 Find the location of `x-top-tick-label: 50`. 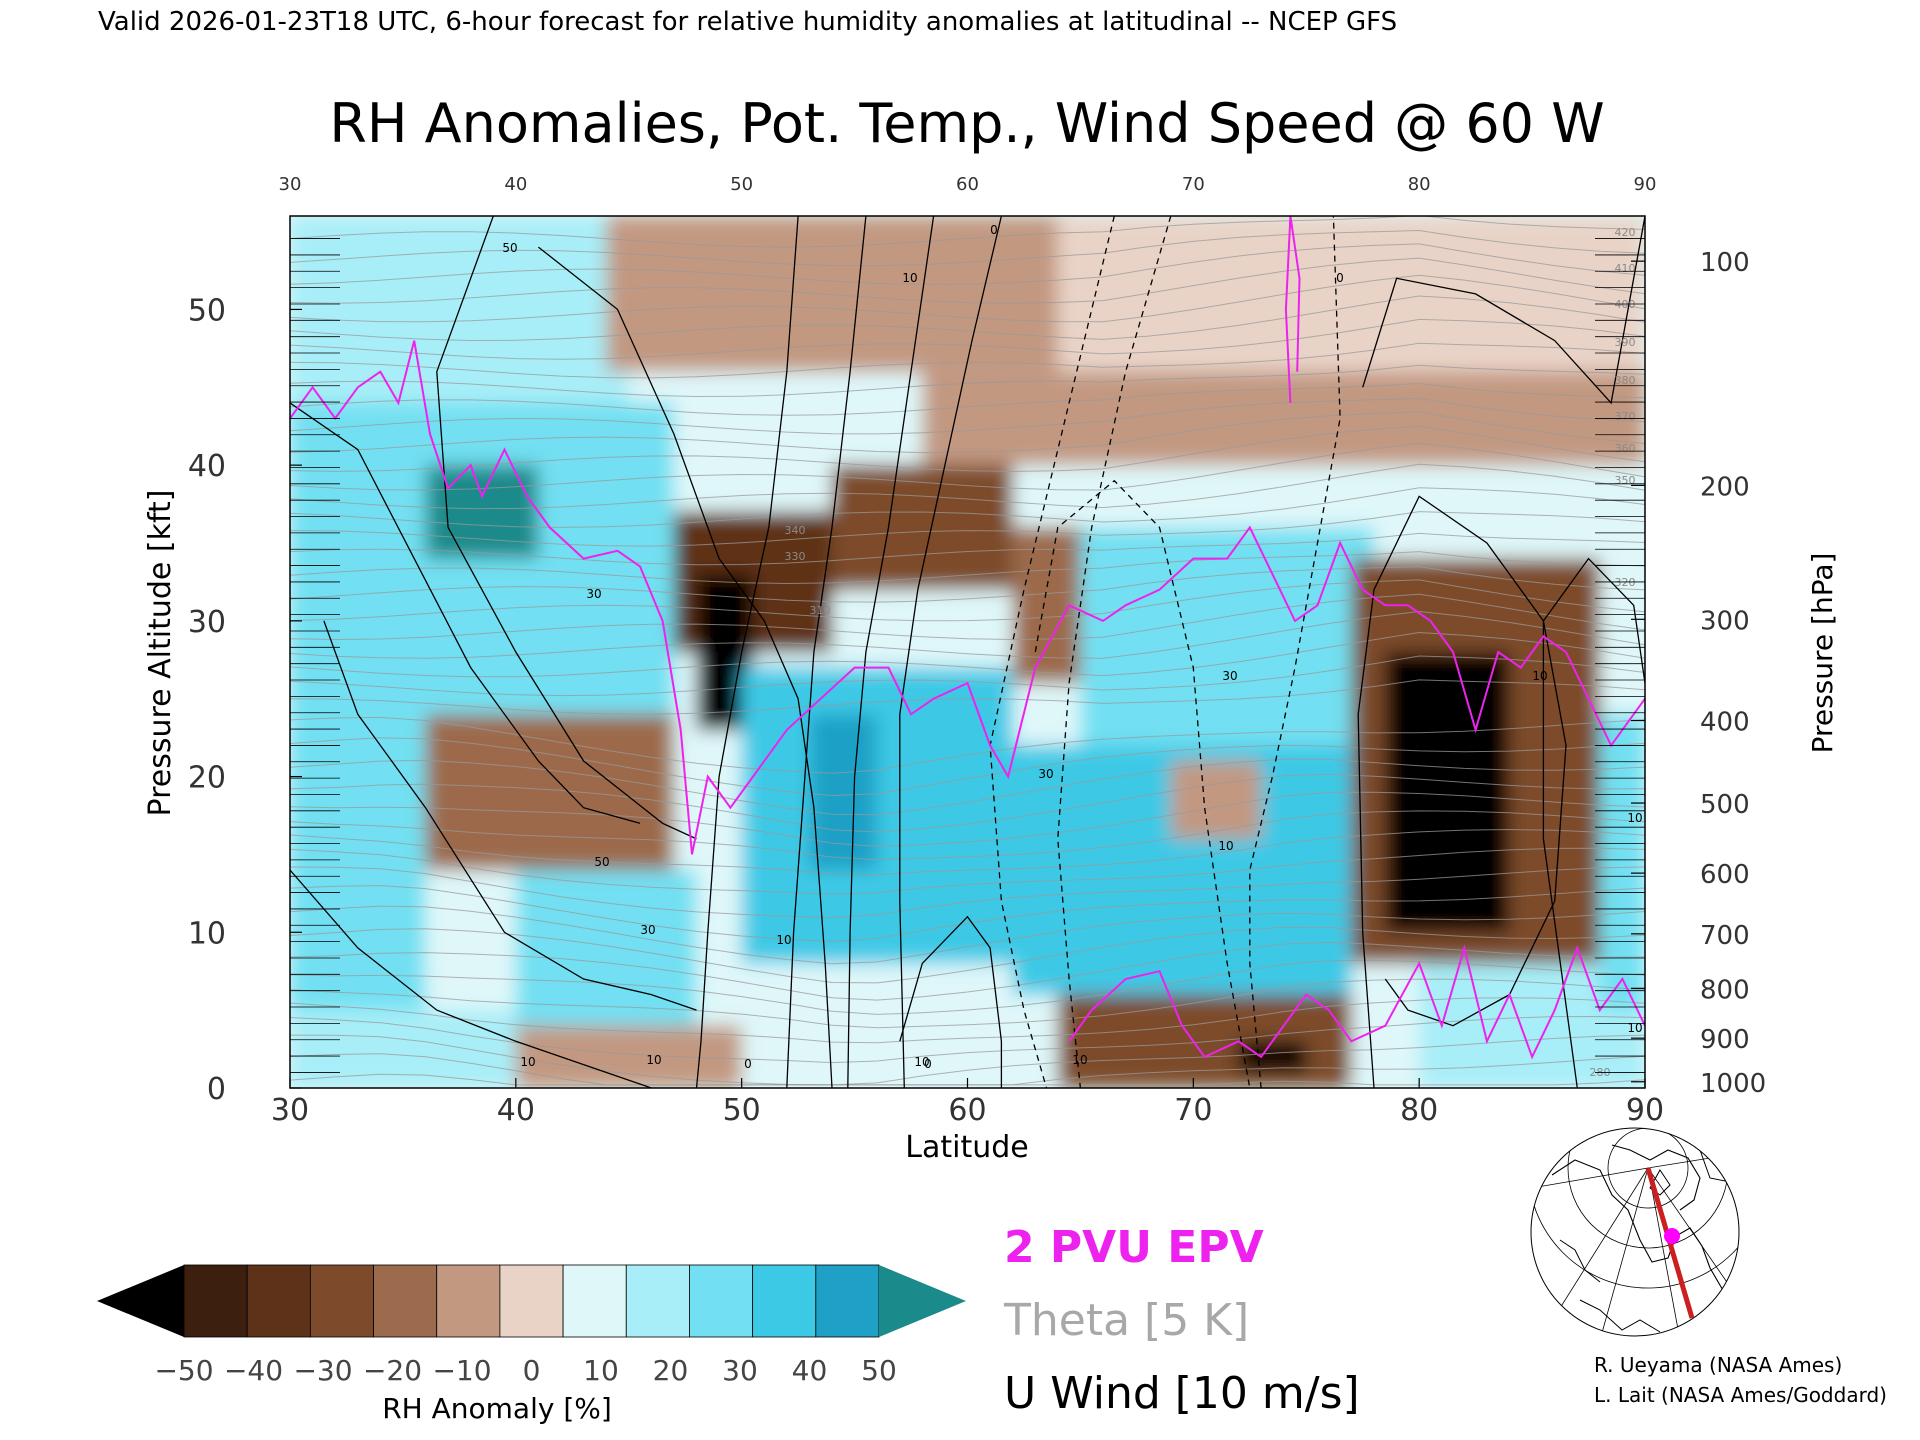

x-top-tick-label: 50 is located at coordinates (741, 184).